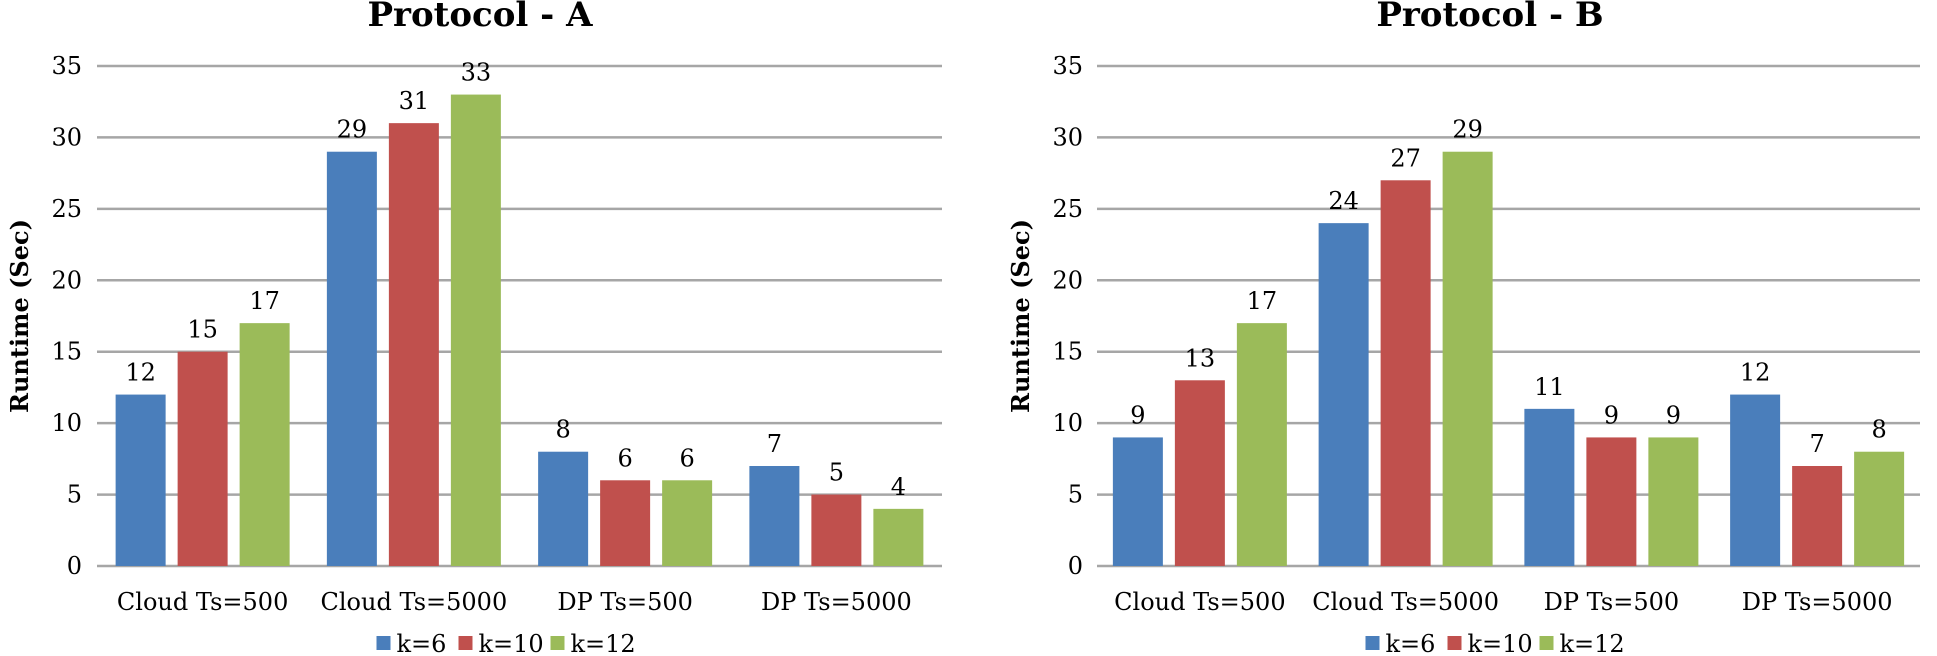 The height and width of the screenshot is (656, 1937). I want to click on data-label: 13, so click(1200, 358).